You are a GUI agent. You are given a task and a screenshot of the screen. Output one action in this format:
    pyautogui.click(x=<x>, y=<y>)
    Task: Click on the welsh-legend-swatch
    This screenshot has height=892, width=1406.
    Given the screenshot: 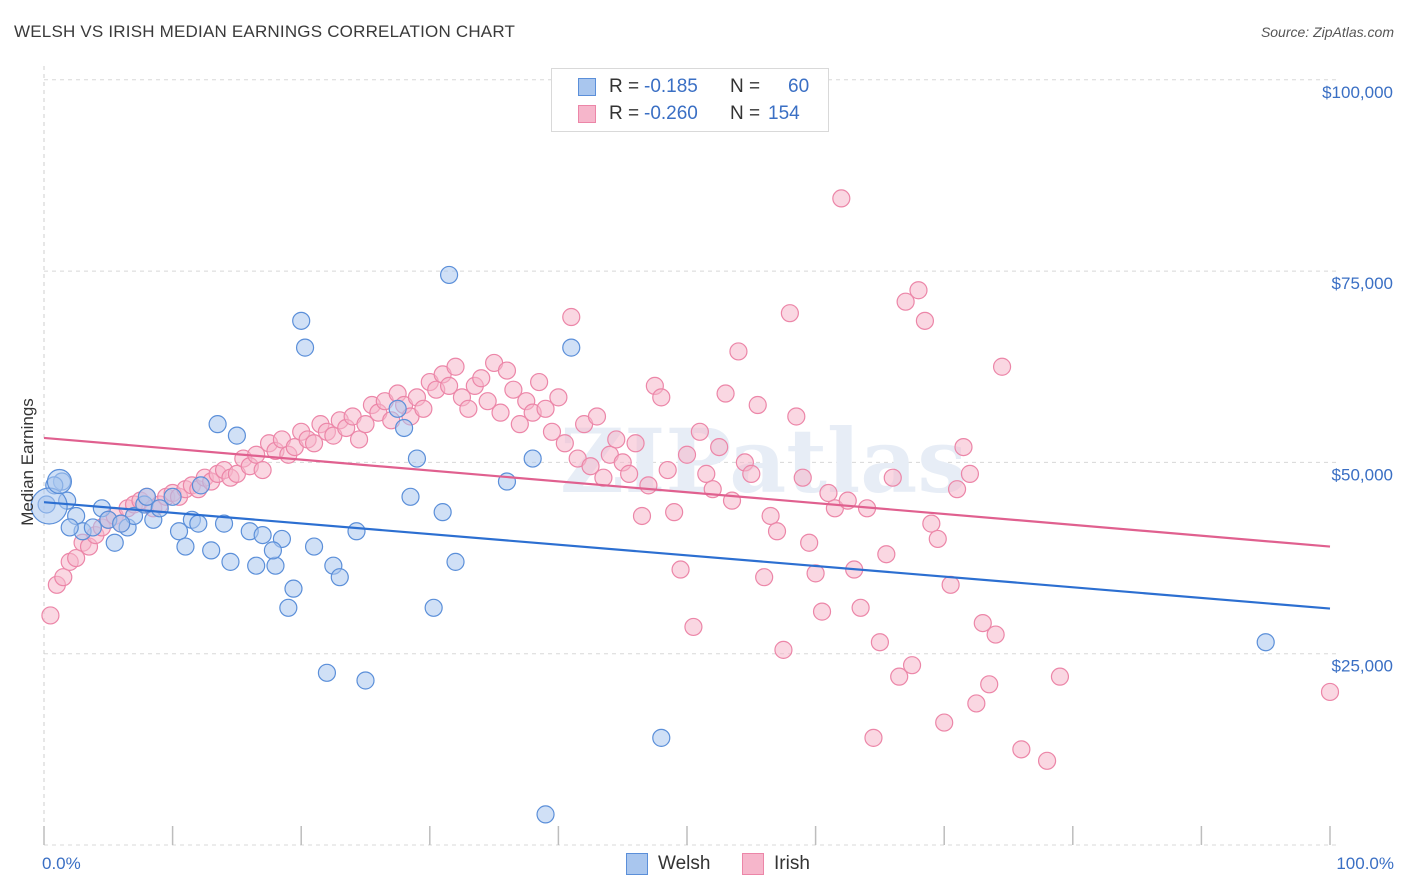 What is the action you would take?
    pyautogui.click(x=637, y=864)
    